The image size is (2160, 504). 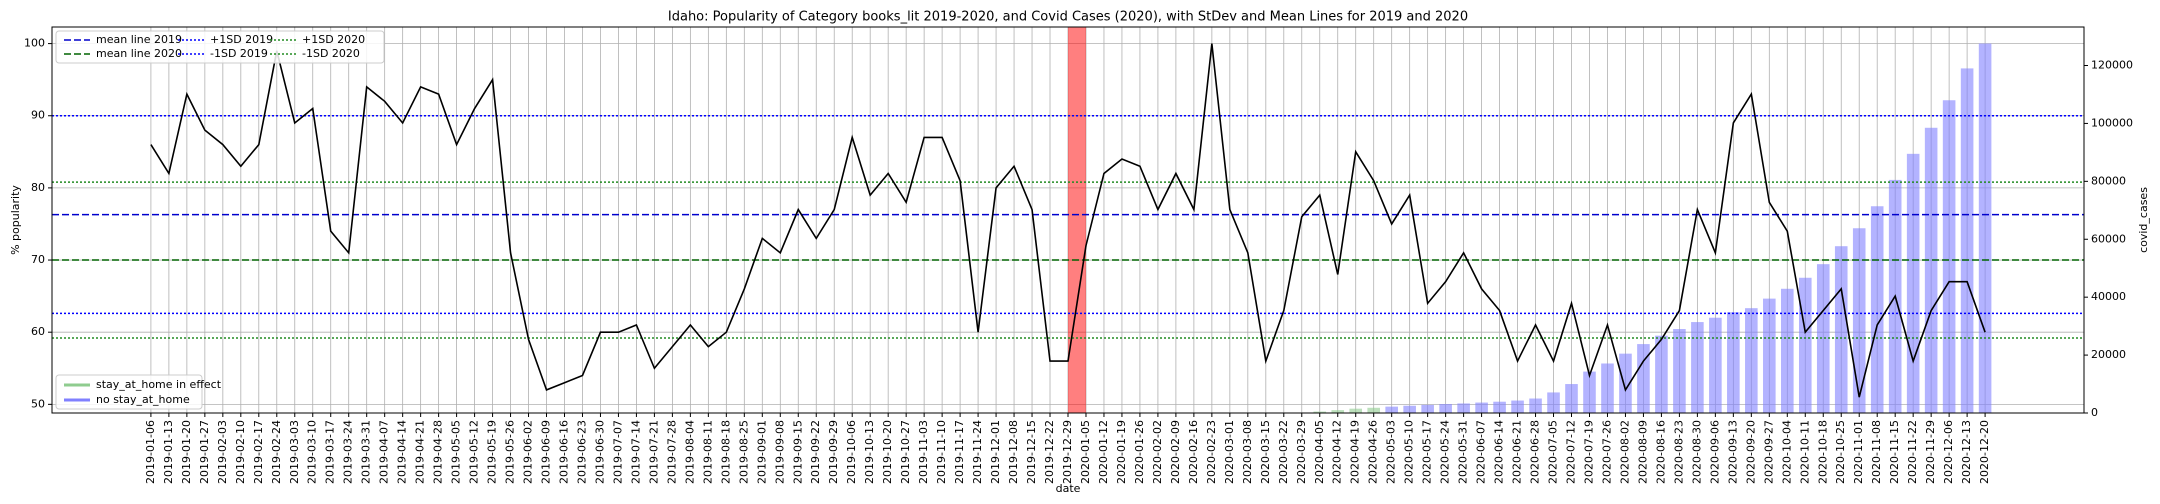 I want to click on x-tick-label: 2019-12-01, so click(x=995, y=452).